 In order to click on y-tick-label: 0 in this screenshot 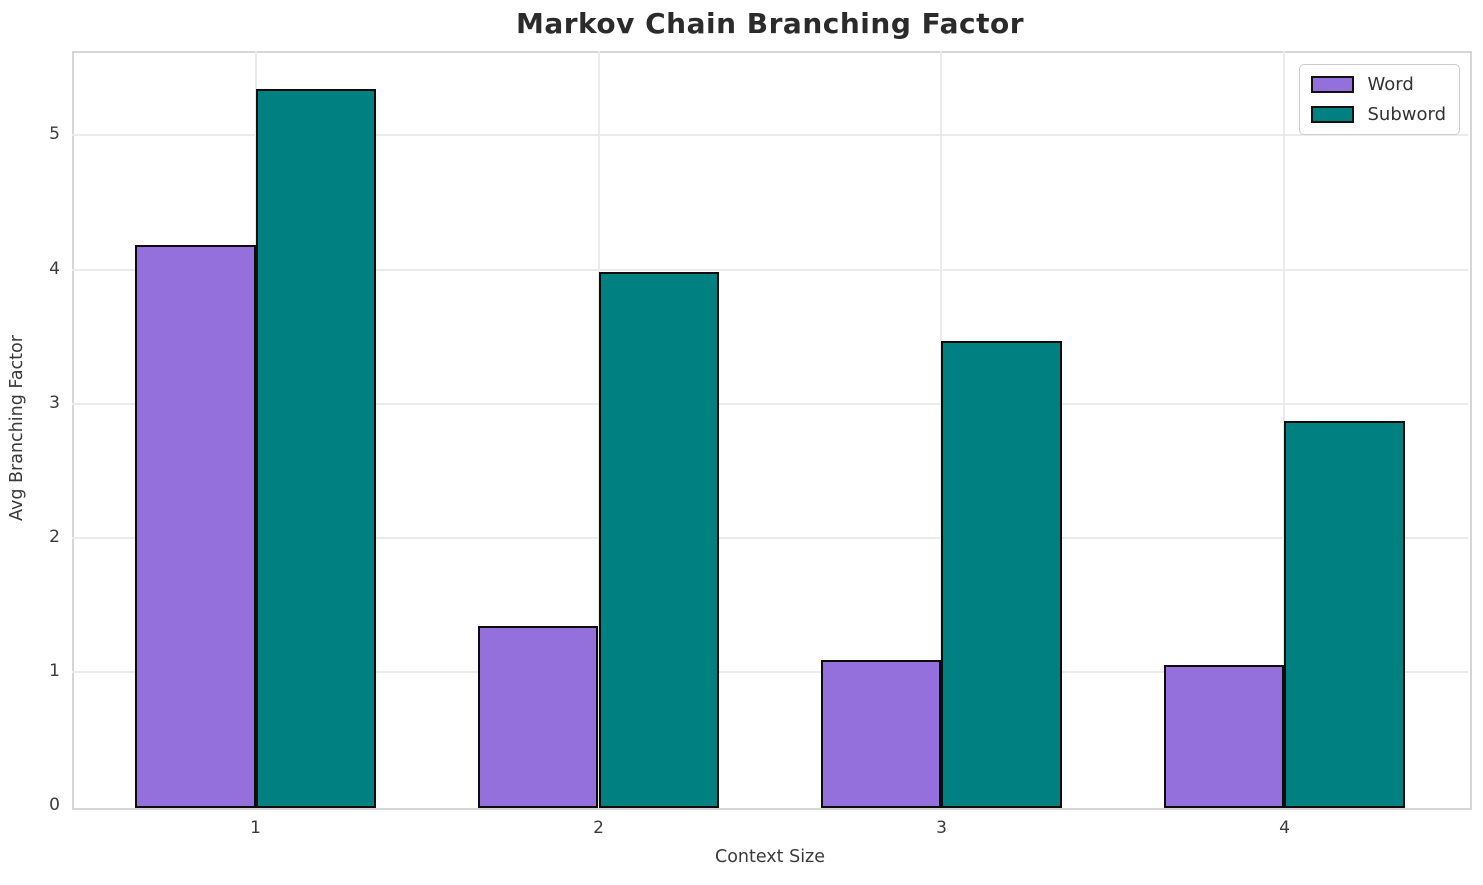, I will do `click(54, 805)`.